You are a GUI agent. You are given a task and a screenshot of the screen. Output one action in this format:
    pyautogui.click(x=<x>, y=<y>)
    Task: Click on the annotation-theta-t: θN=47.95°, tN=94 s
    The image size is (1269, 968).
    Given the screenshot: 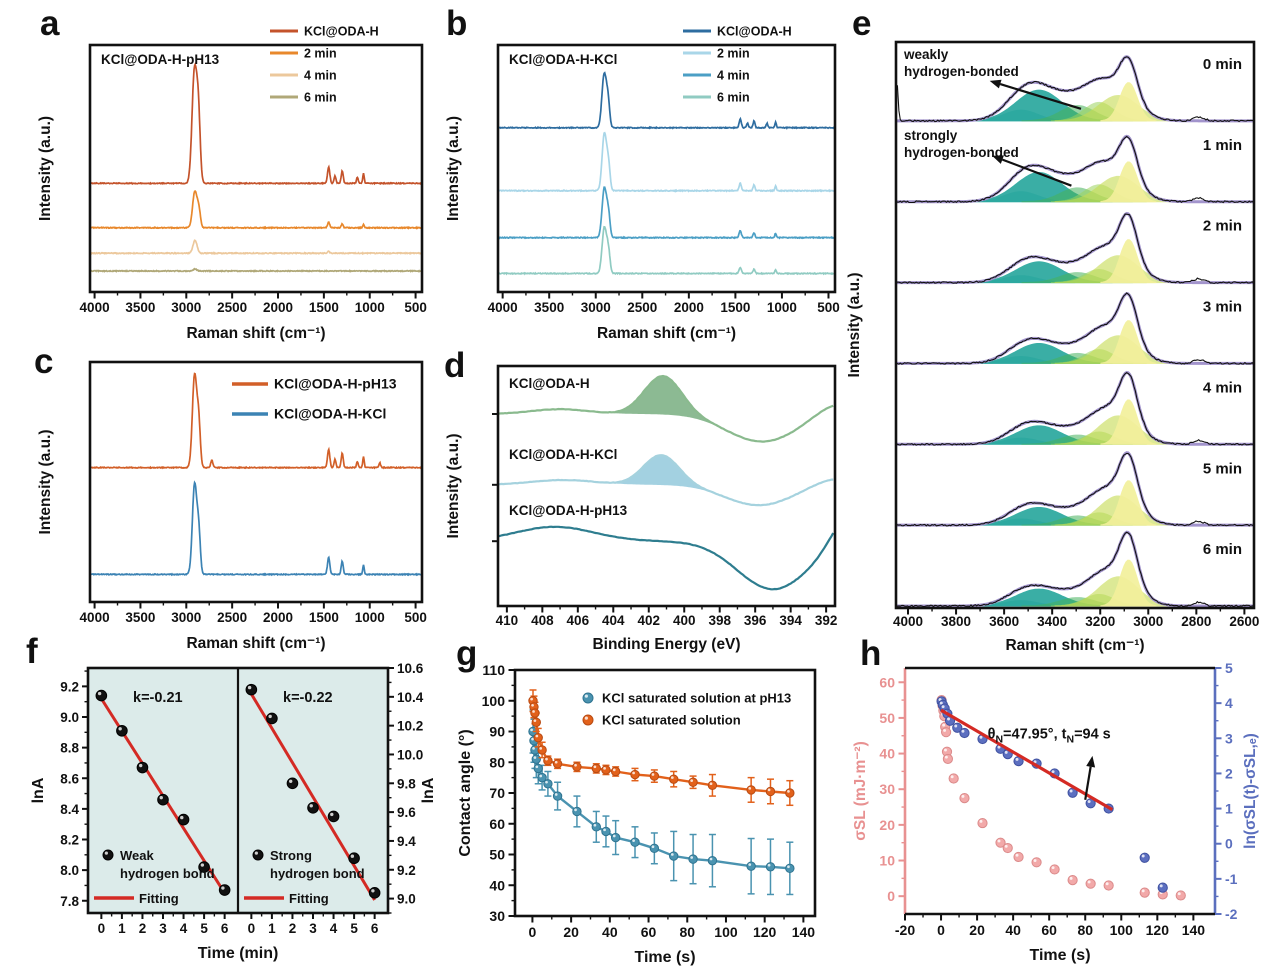 What is the action you would take?
    pyautogui.click(x=1049, y=735)
    